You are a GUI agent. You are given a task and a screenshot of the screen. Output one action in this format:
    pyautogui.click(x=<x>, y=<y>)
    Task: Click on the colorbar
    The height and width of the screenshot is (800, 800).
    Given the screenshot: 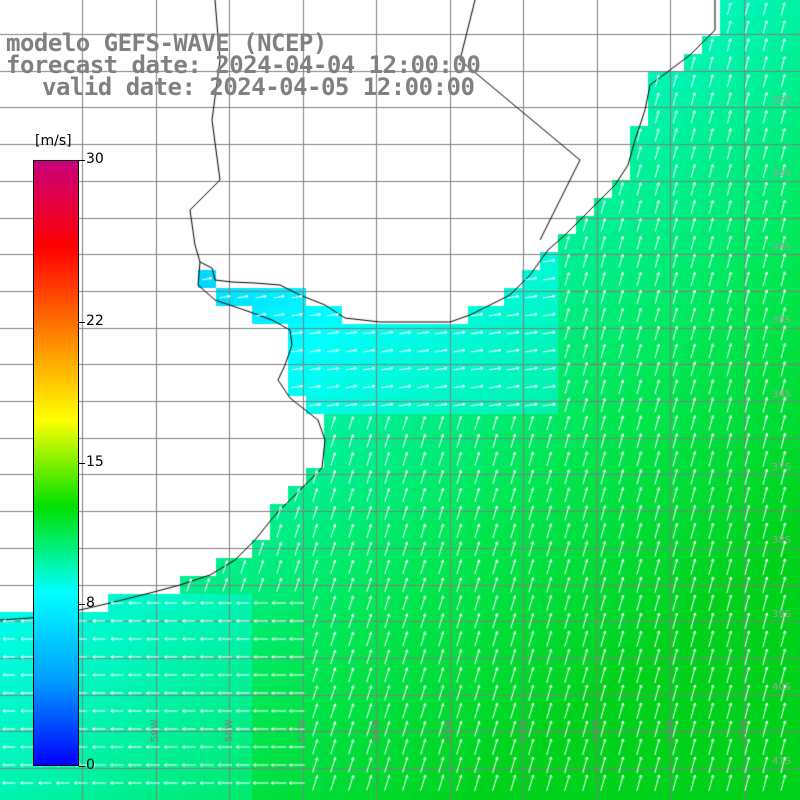 What is the action you would take?
    pyautogui.click(x=56, y=463)
    